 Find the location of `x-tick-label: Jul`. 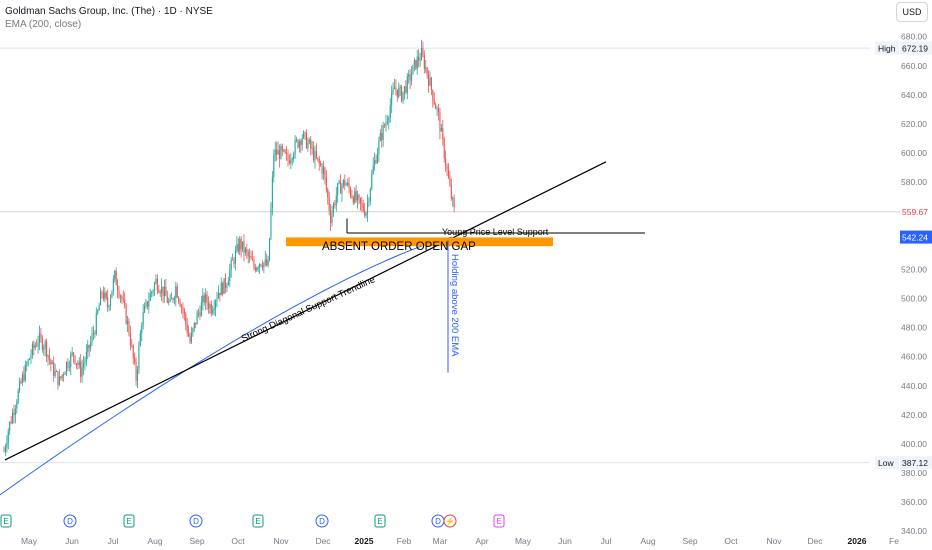

x-tick-label: Jul is located at coordinates (606, 541).